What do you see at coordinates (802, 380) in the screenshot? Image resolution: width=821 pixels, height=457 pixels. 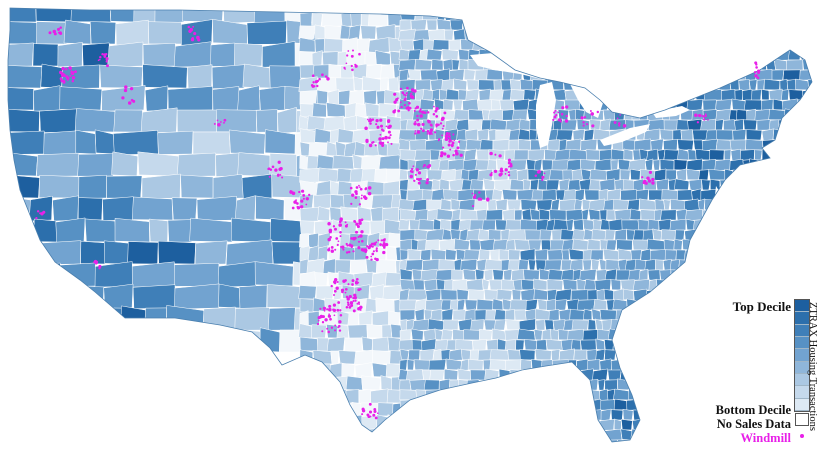 I see `legend-swatch` at bounding box center [802, 380].